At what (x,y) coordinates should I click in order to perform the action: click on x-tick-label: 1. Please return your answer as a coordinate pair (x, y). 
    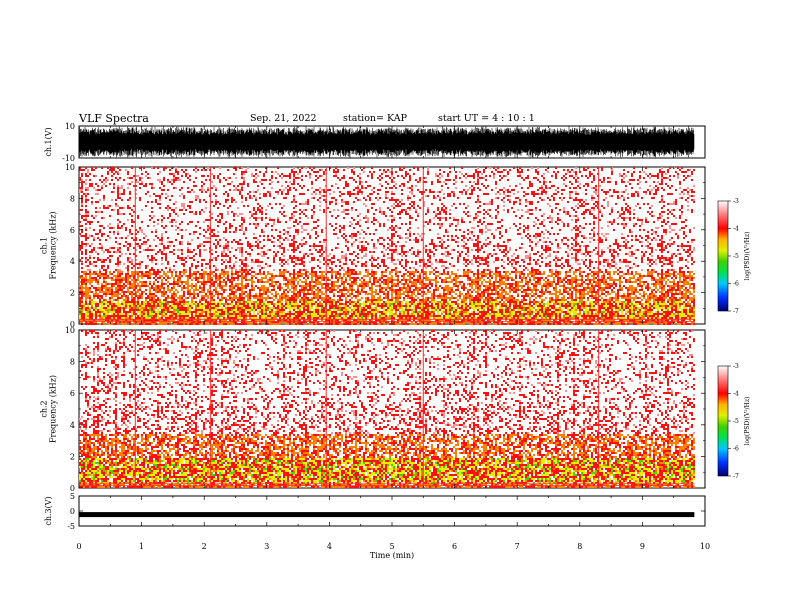
    Looking at the image, I should click on (141, 546).